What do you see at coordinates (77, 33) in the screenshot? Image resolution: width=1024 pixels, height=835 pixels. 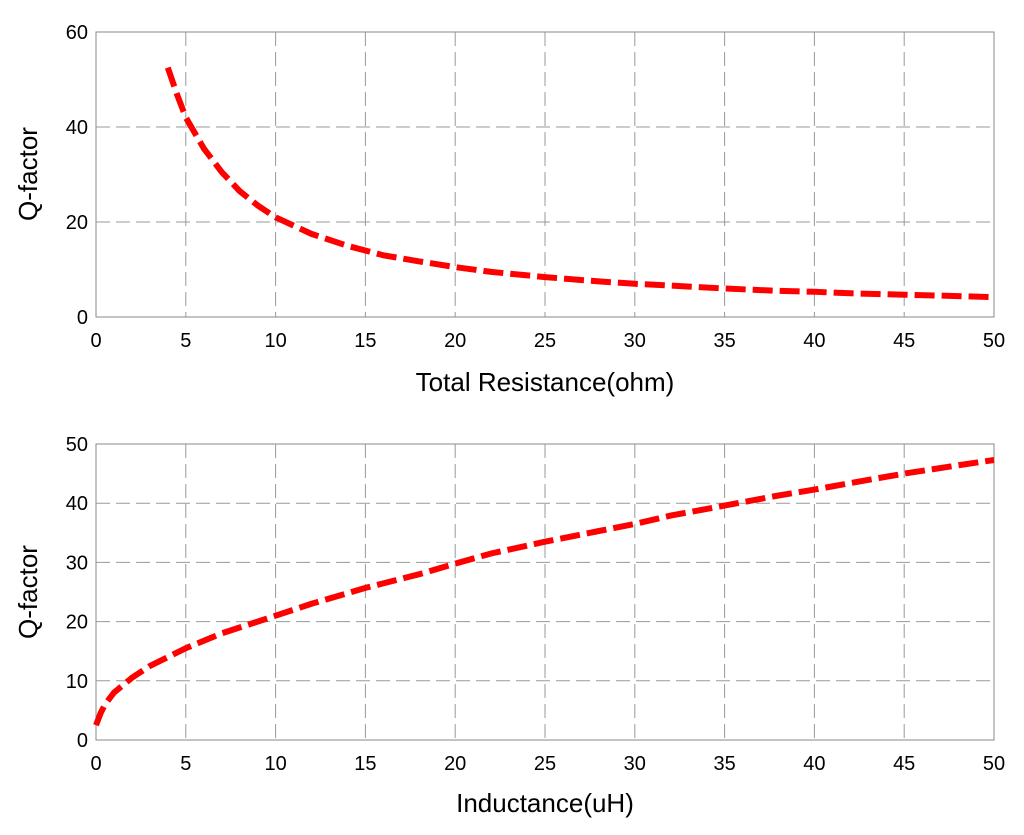 I see `y-tick-label: 60` at bounding box center [77, 33].